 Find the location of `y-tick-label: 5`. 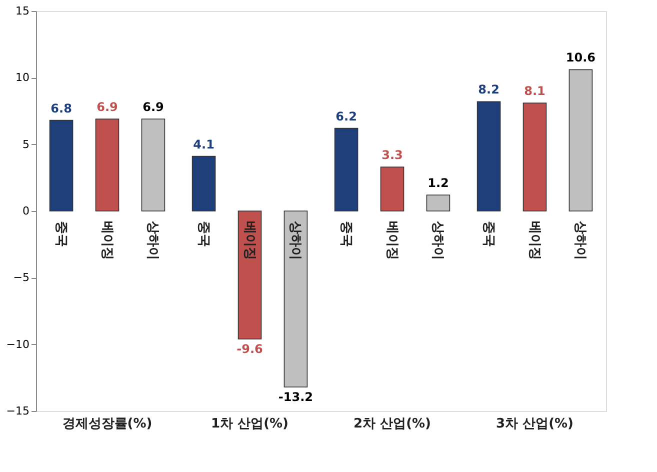

y-tick-label: 5 is located at coordinates (26, 144).